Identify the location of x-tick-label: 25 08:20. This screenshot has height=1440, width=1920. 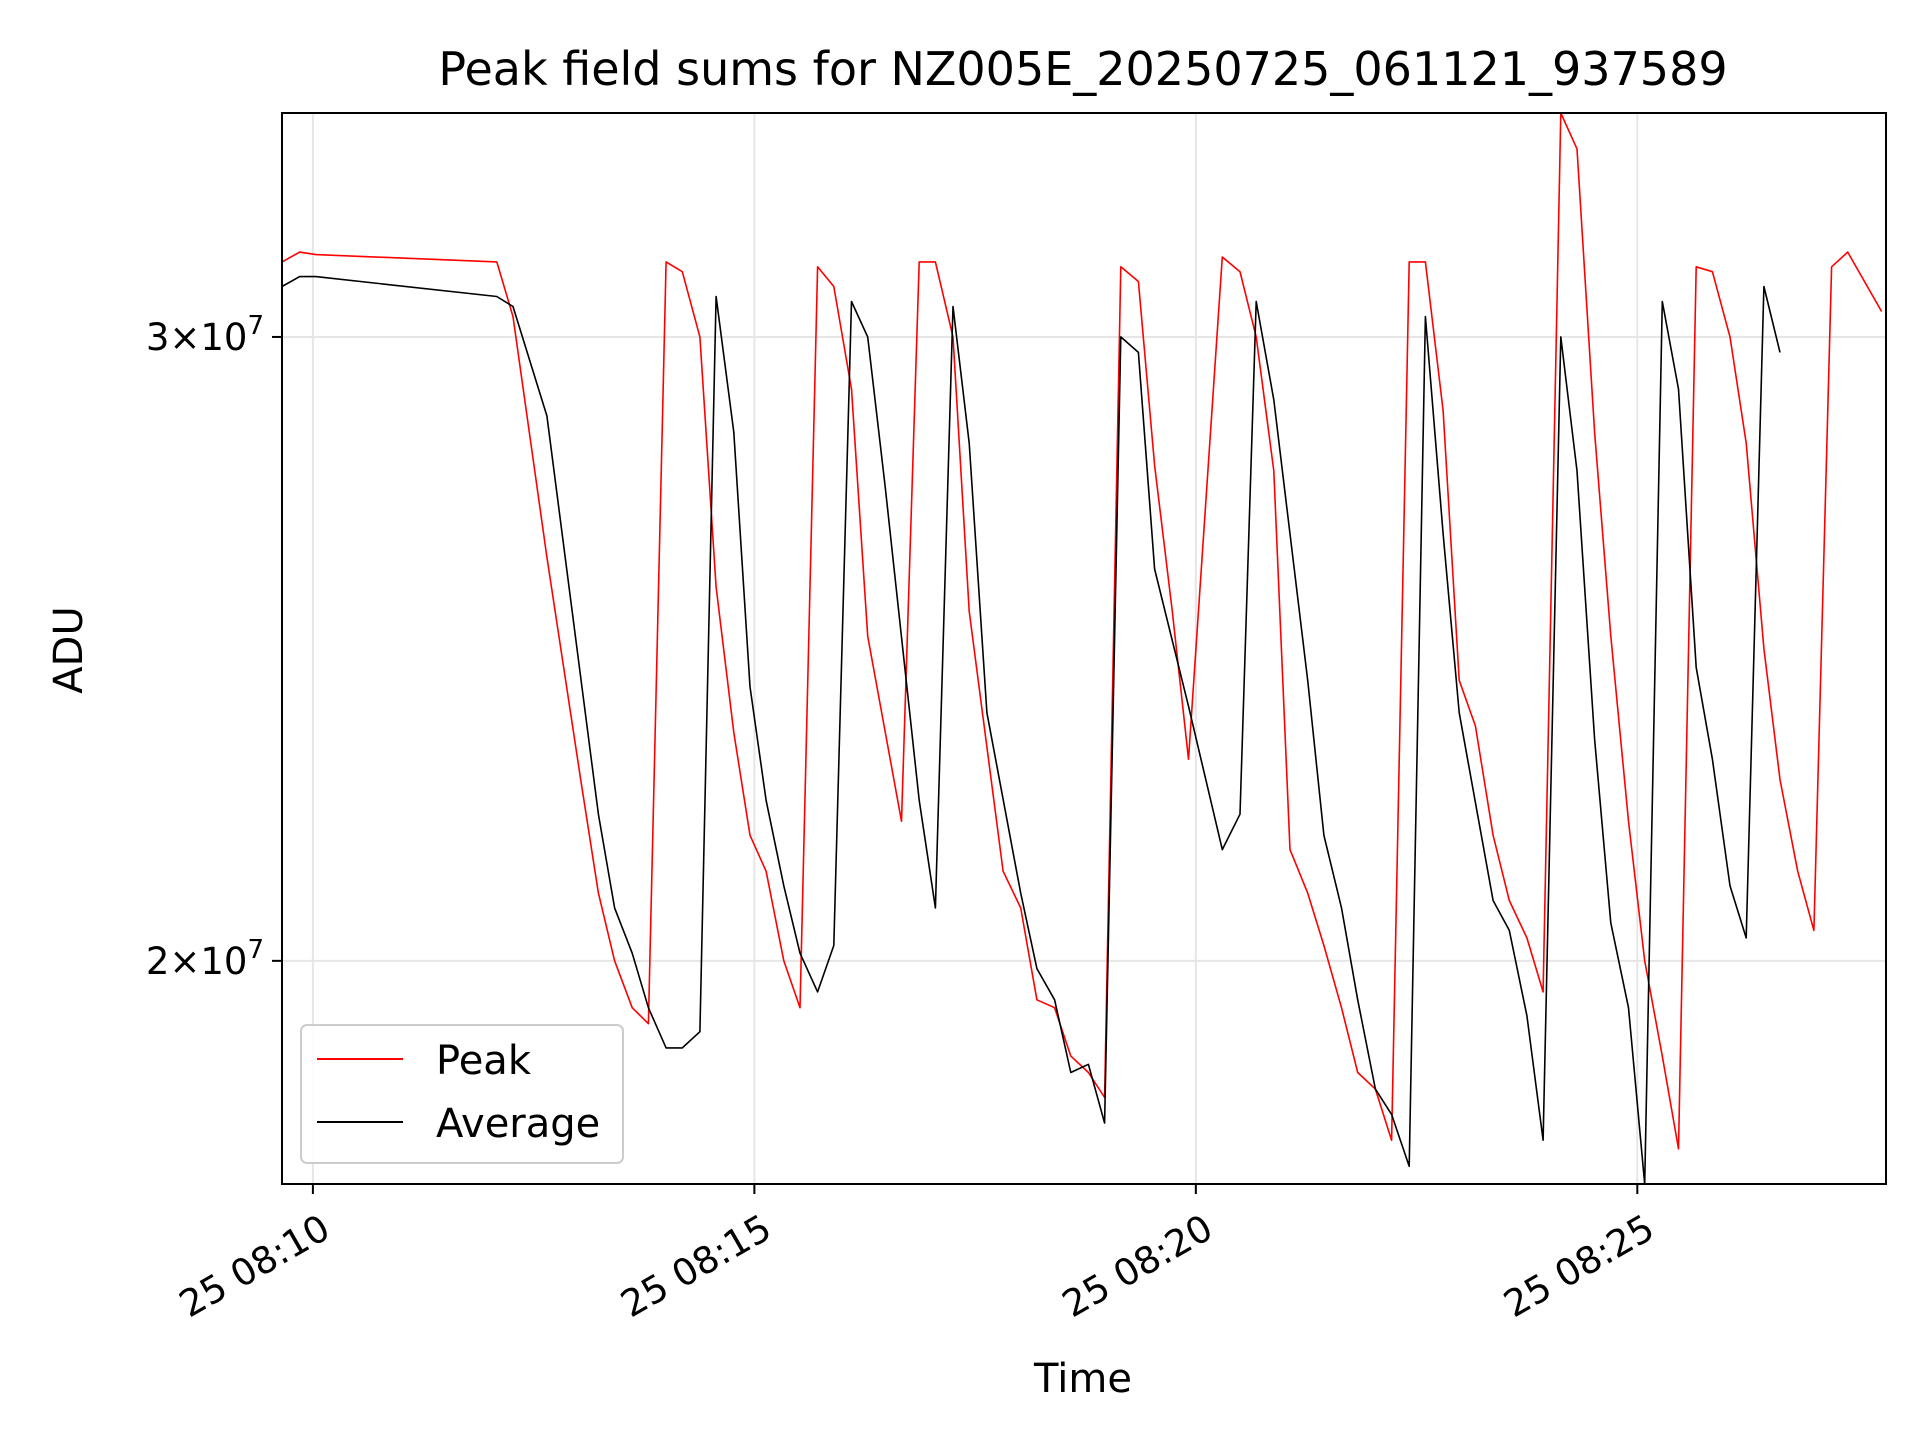
(1137, 1266).